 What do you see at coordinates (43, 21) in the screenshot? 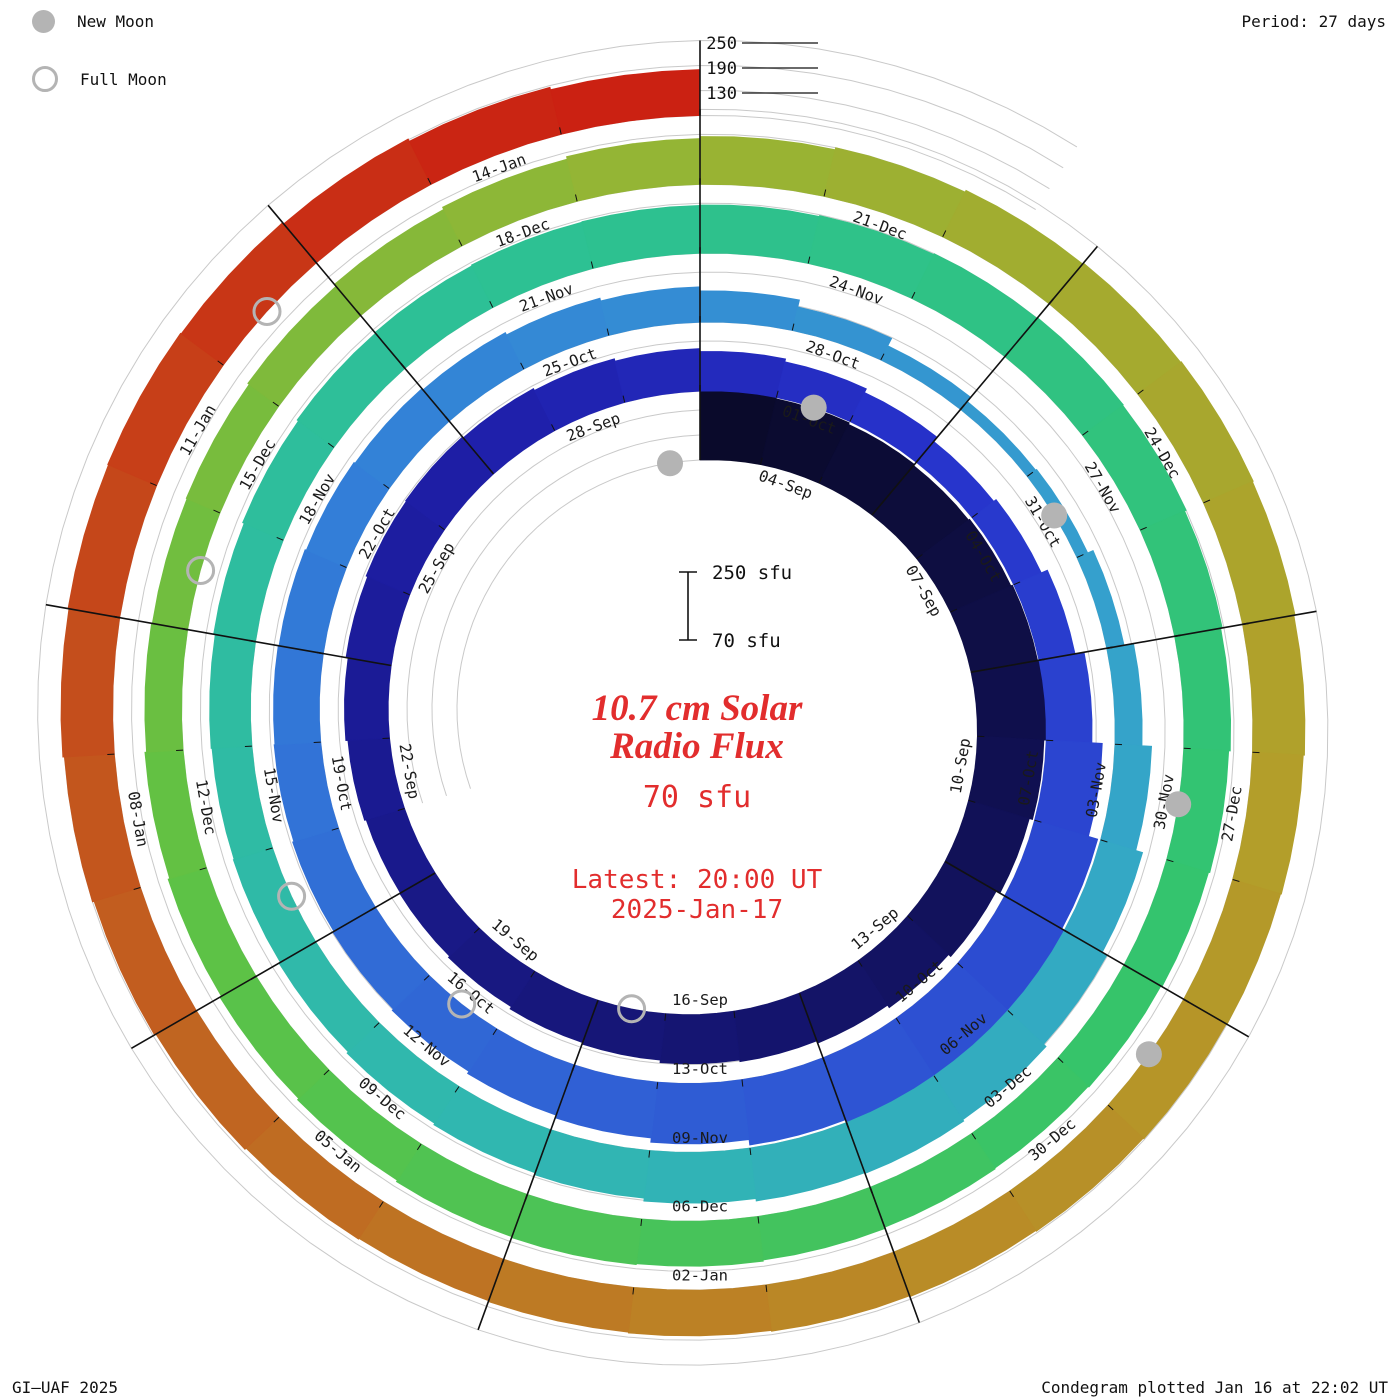
I see `new-moon-icon` at bounding box center [43, 21].